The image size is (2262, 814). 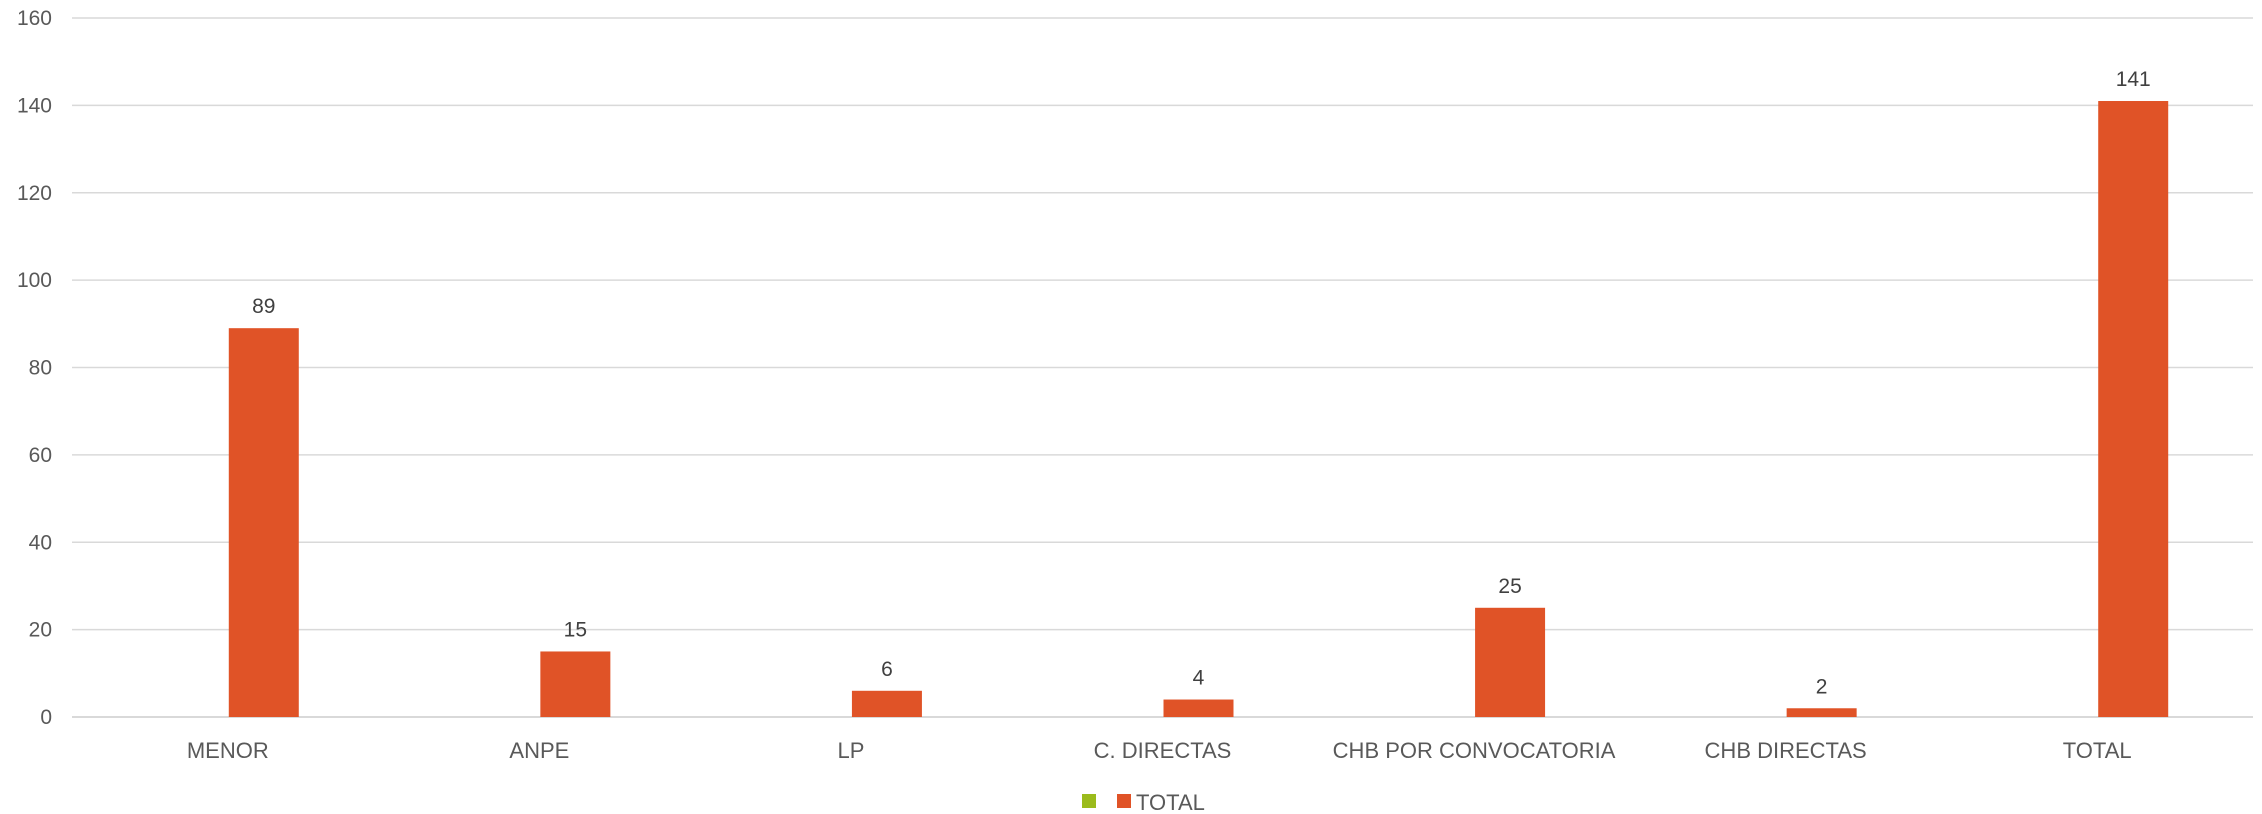 What do you see at coordinates (887, 669) in the screenshot?
I see `data-label: 6` at bounding box center [887, 669].